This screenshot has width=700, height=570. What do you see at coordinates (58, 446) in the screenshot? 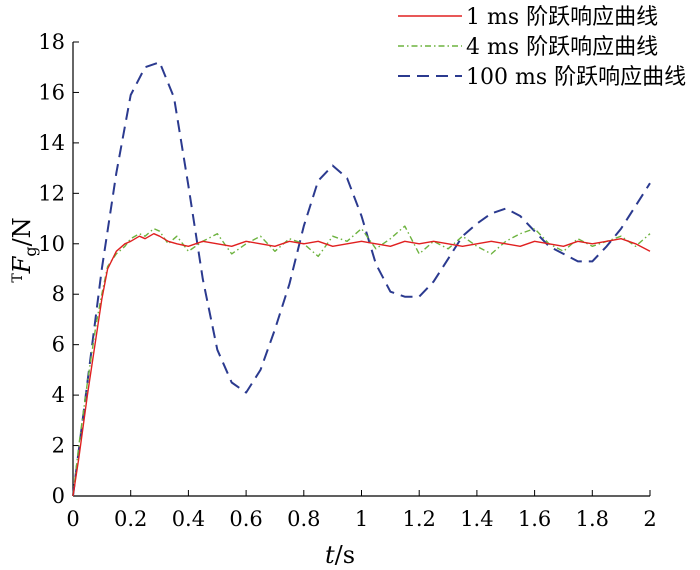
I see `y-tick-label: 2` at bounding box center [58, 446].